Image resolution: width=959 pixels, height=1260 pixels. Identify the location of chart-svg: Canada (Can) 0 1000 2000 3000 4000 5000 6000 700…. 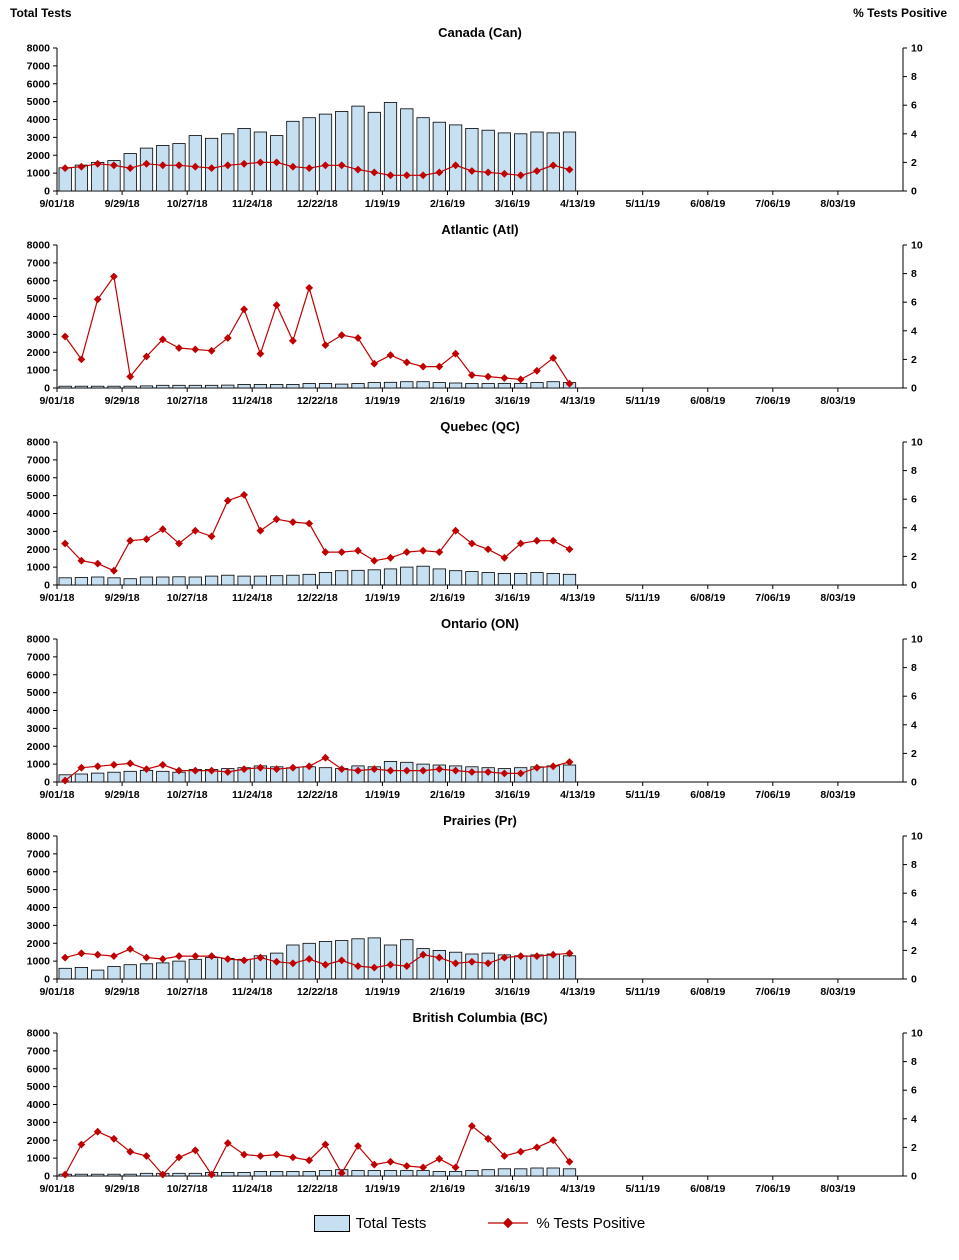
(475, 117).